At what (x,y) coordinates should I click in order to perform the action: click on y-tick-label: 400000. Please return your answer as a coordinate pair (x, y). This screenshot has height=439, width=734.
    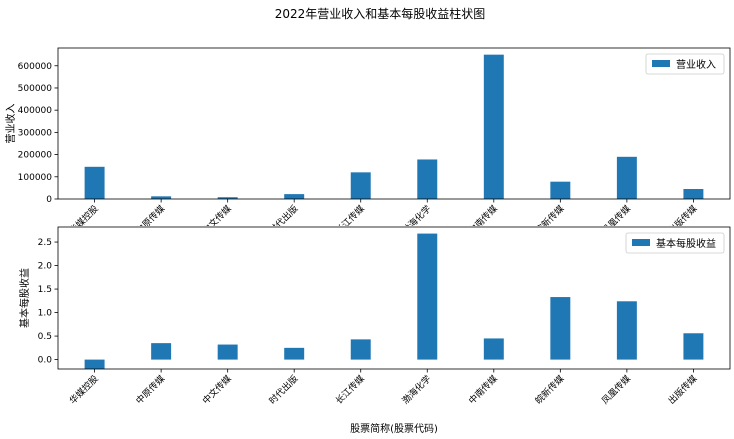
    Looking at the image, I should click on (35, 111).